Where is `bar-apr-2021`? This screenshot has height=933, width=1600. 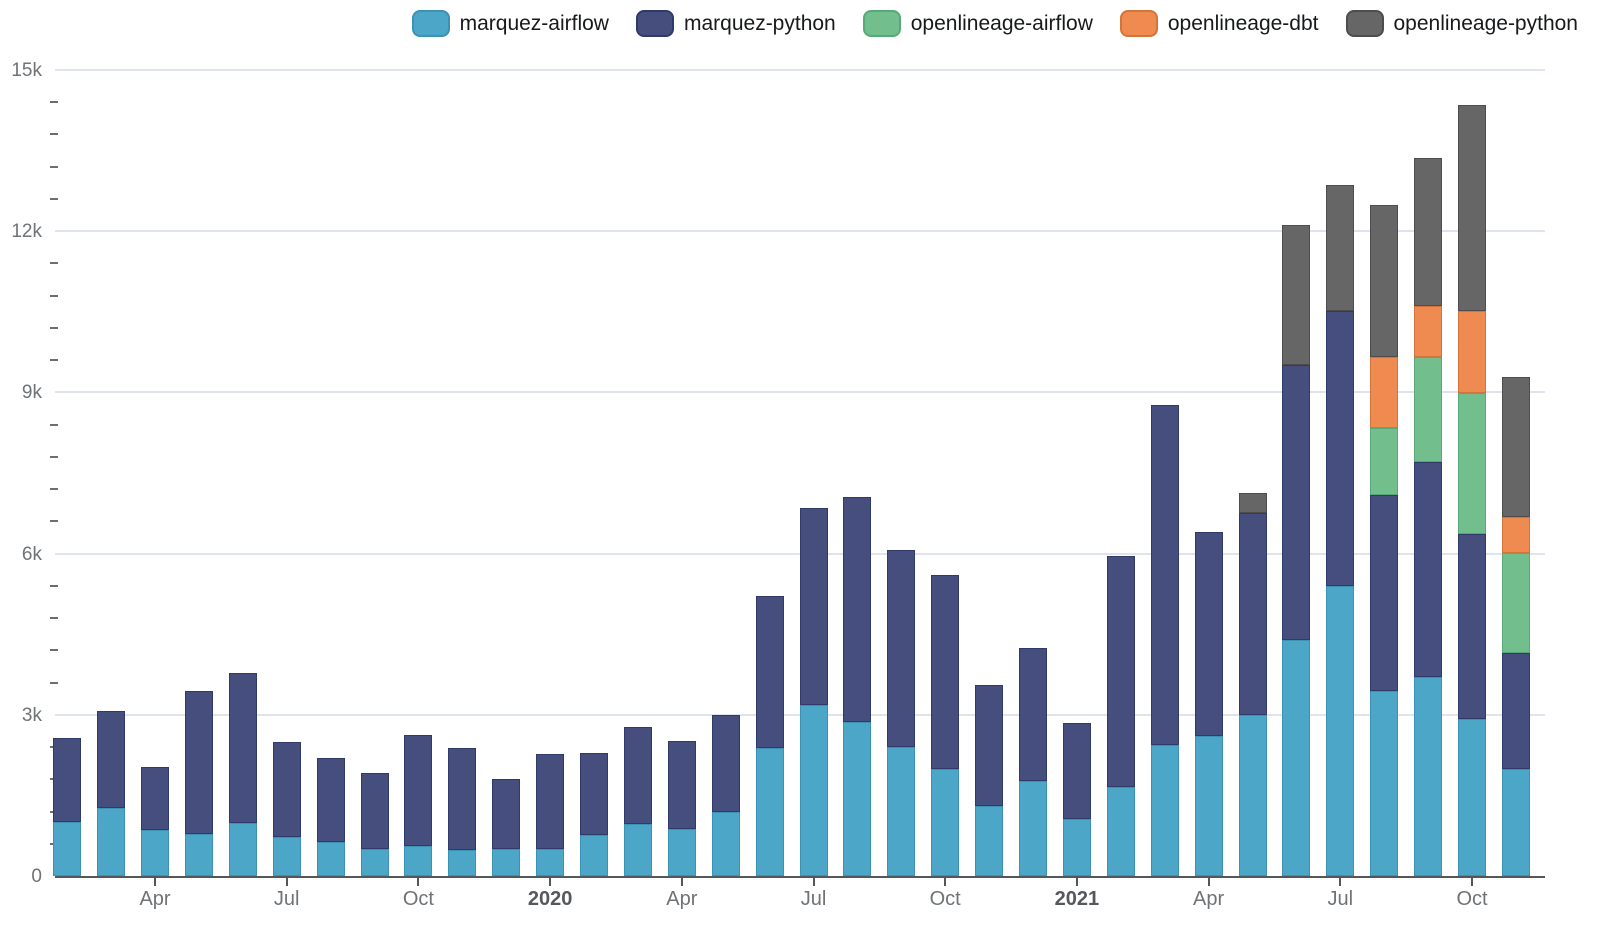 bar-apr-2021 is located at coordinates (1208, 703).